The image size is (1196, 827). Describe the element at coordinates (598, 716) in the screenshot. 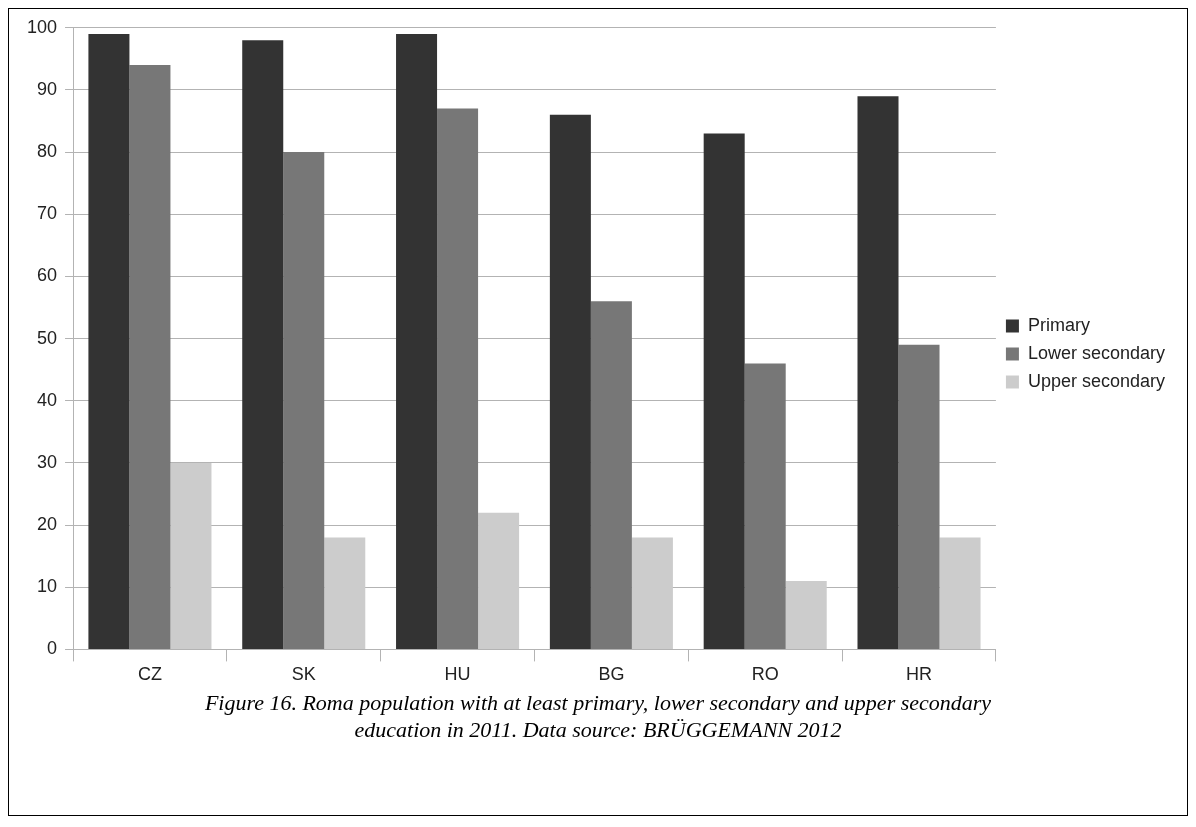

I see `caption: Figure 16. Roma population with at least primary, lower secondary and upper secondary education in 2011. Data source: BRÜGGEMANN 2012` at that location.